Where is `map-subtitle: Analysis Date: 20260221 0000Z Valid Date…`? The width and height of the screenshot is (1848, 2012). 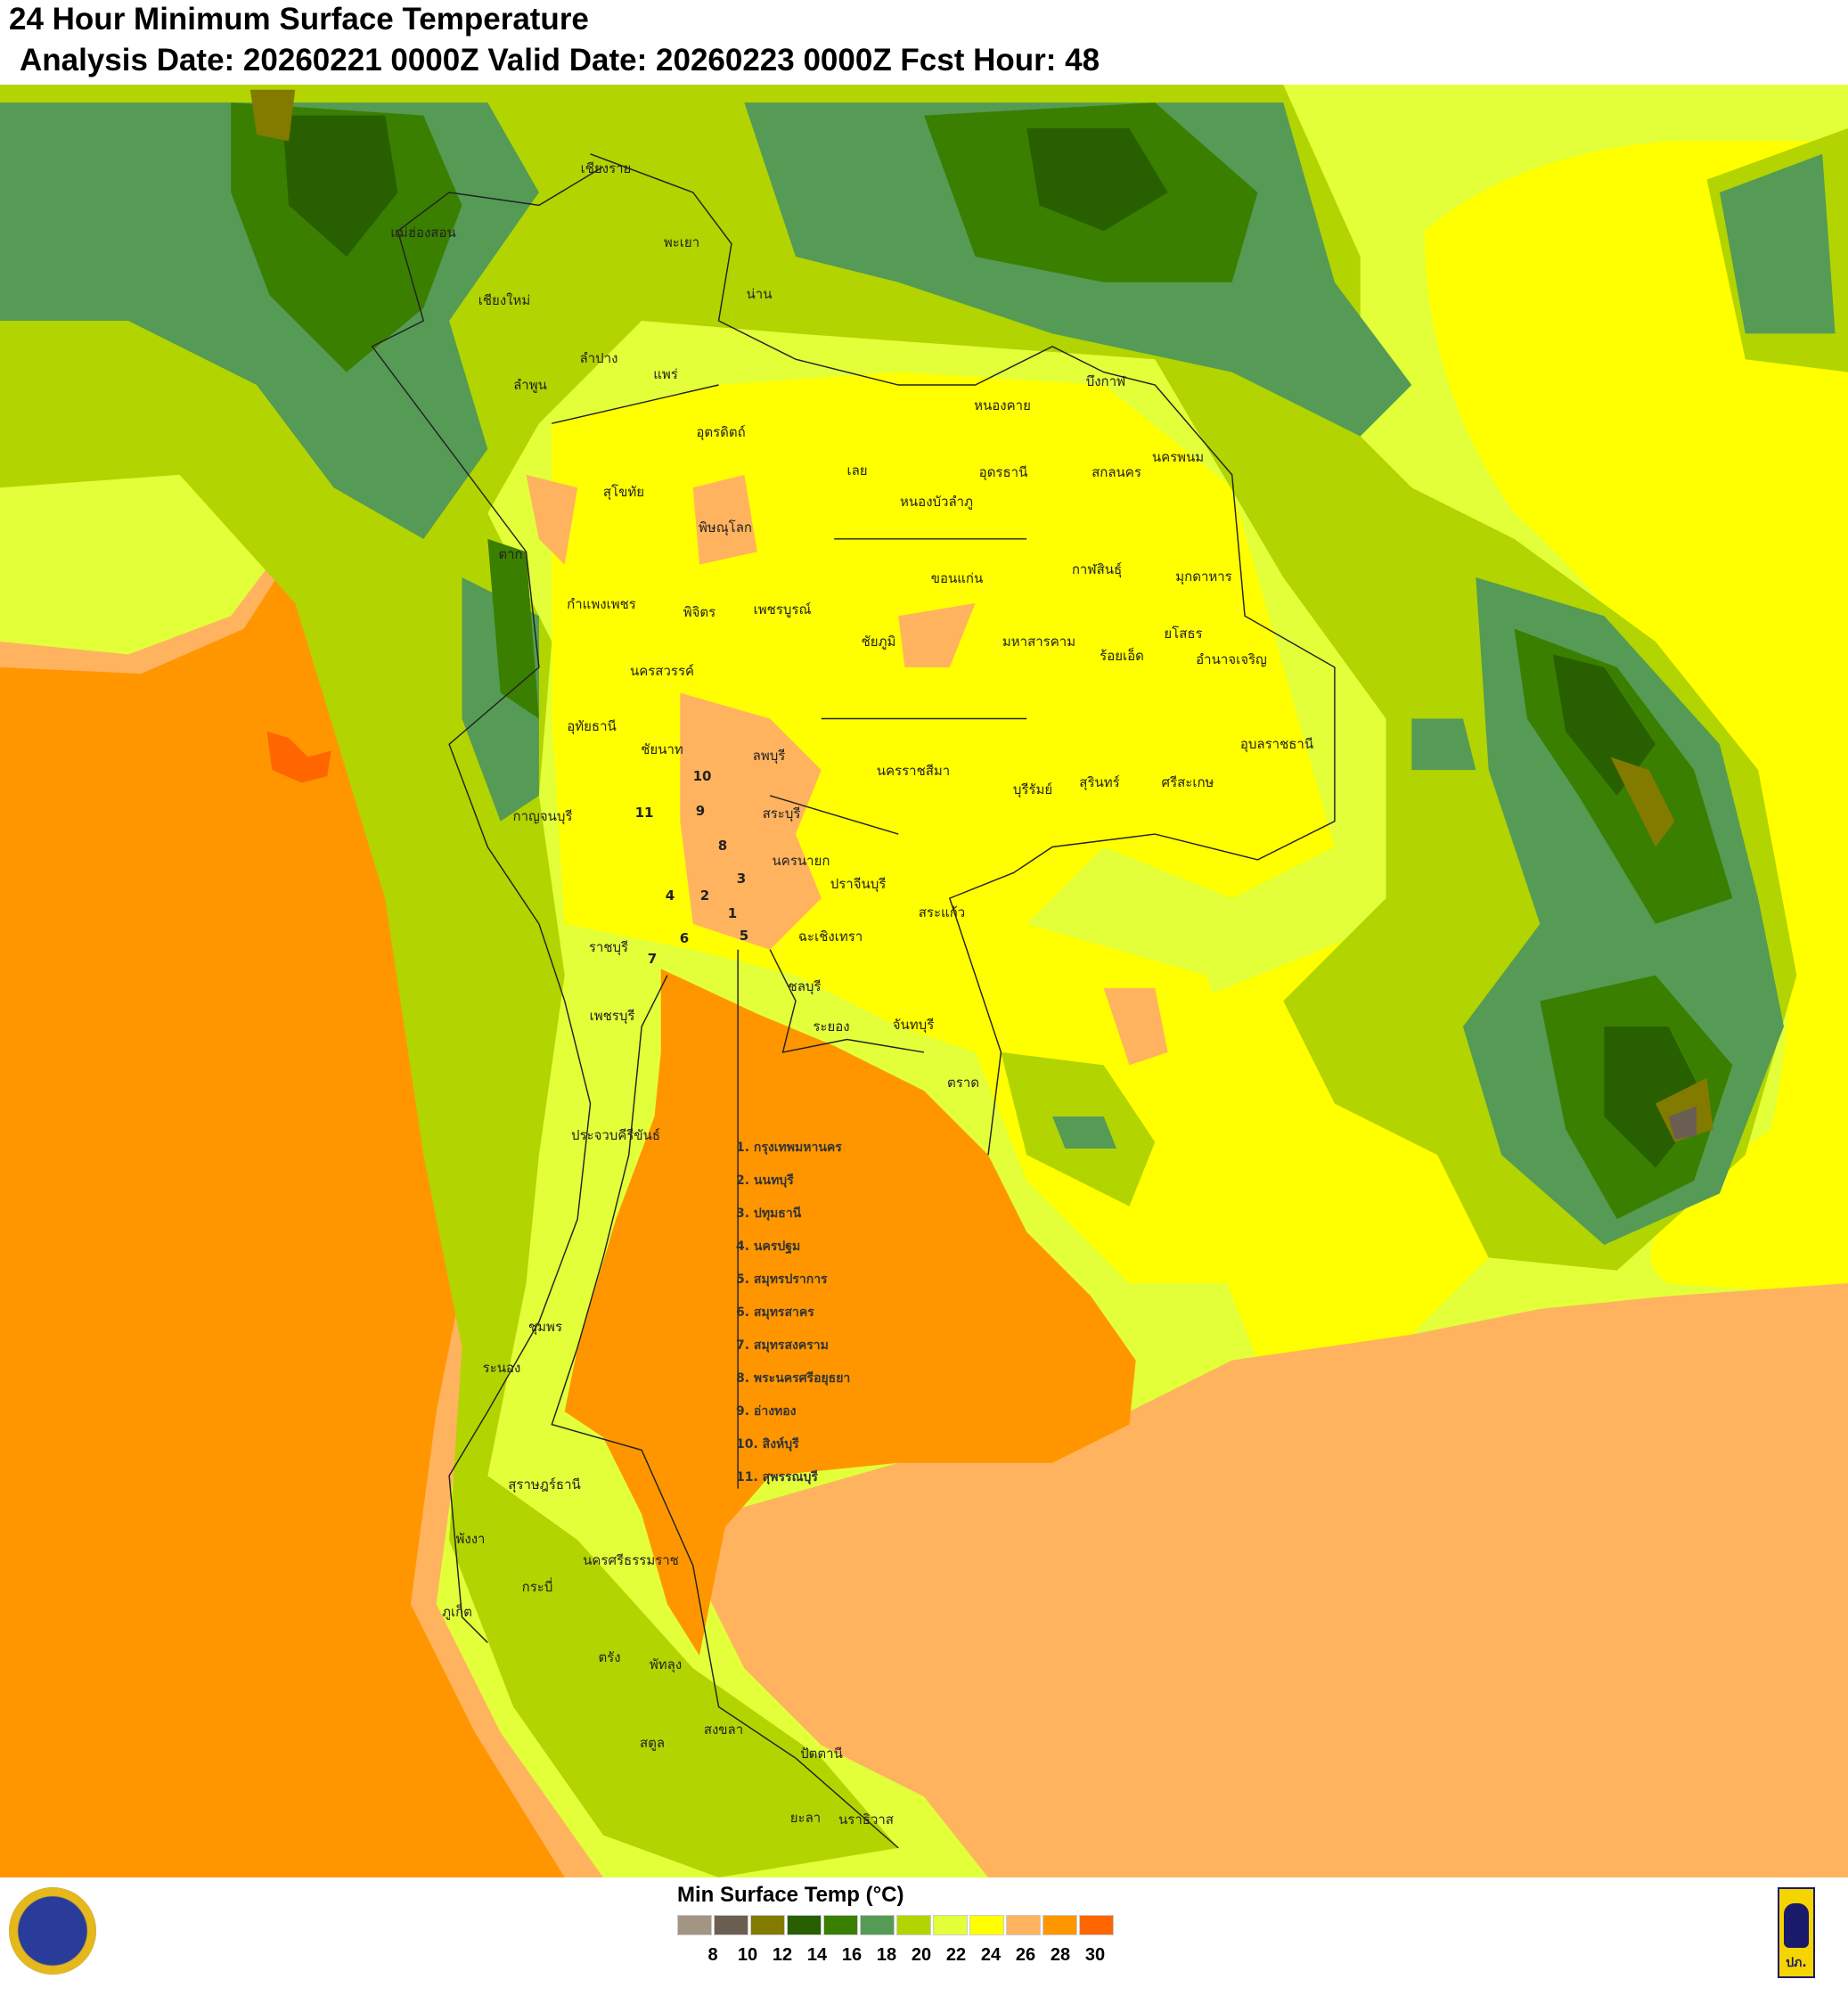 map-subtitle: Analysis Date: 20260221 0000Z Valid Date… is located at coordinates (560, 61).